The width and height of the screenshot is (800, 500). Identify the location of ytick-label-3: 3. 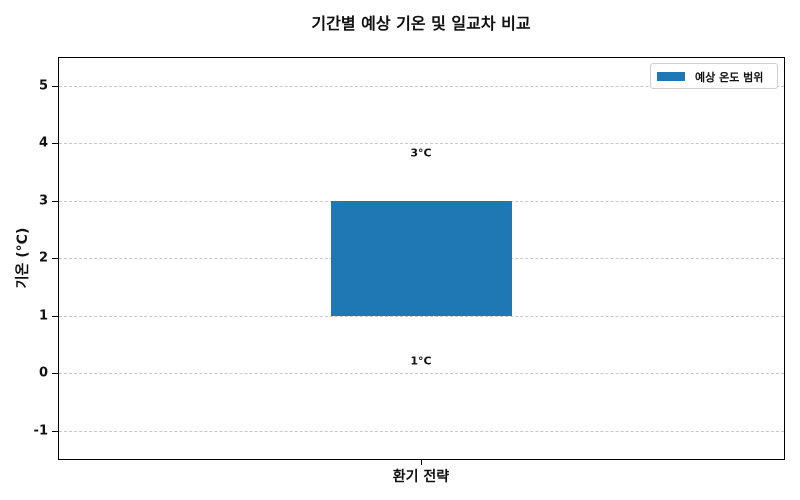
(43, 201).